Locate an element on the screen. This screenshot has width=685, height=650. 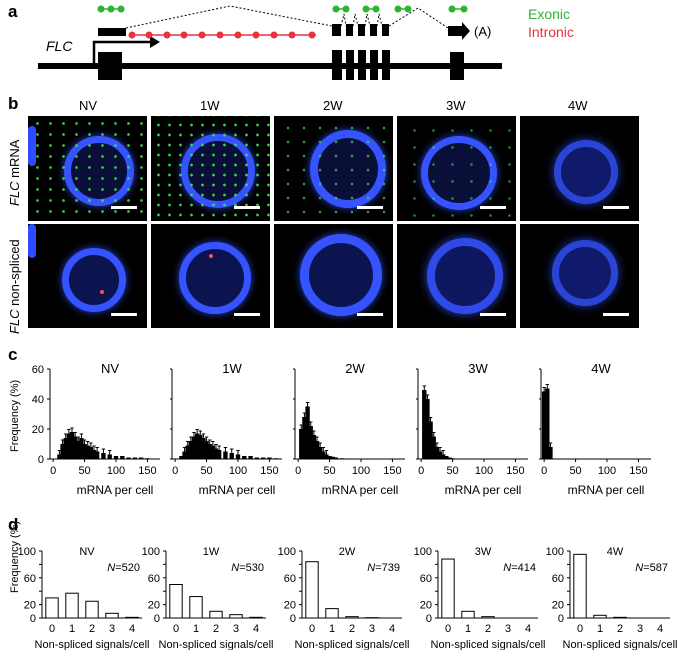
intronic-signal-dot is located at coordinates (102, 292).